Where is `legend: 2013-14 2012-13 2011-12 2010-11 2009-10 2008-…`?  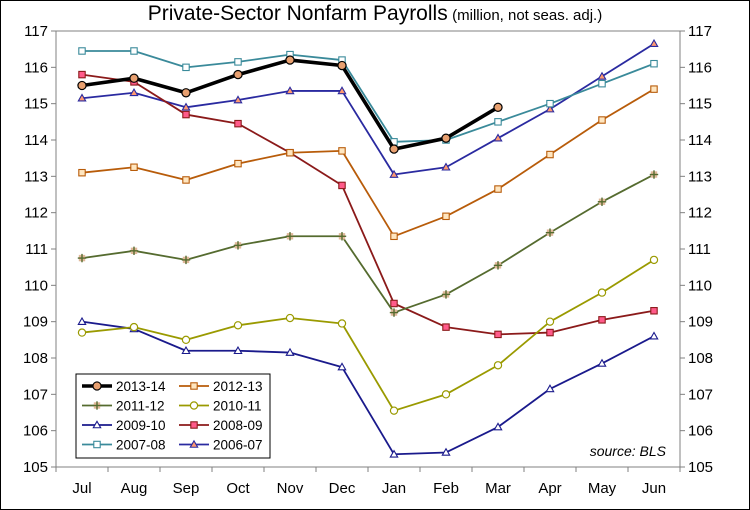
legend: 2013-14 2012-13 2011-12 2010-11 2009-10 2008-… is located at coordinates (173, 416).